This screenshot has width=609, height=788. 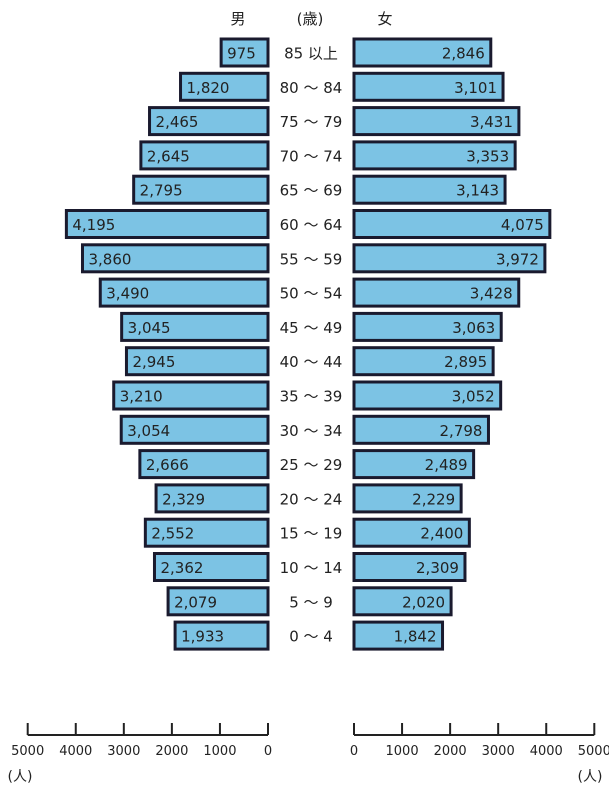 What do you see at coordinates (311, 328) in the screenshot?
I see `age-category-label: 45 ～ 49` at bounding box center [311, 328].